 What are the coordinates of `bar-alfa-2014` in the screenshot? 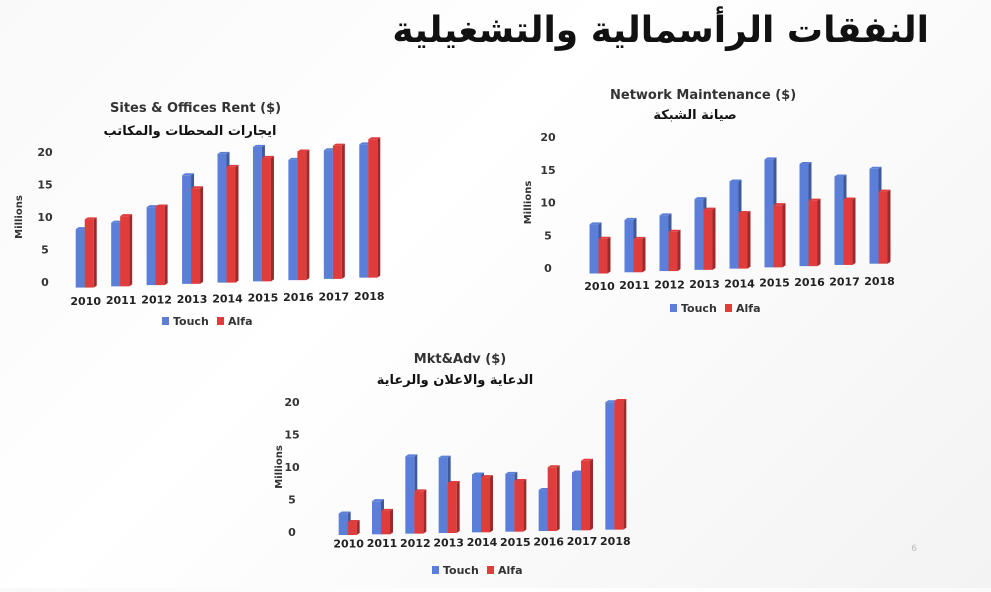 It's located at (743, 240).